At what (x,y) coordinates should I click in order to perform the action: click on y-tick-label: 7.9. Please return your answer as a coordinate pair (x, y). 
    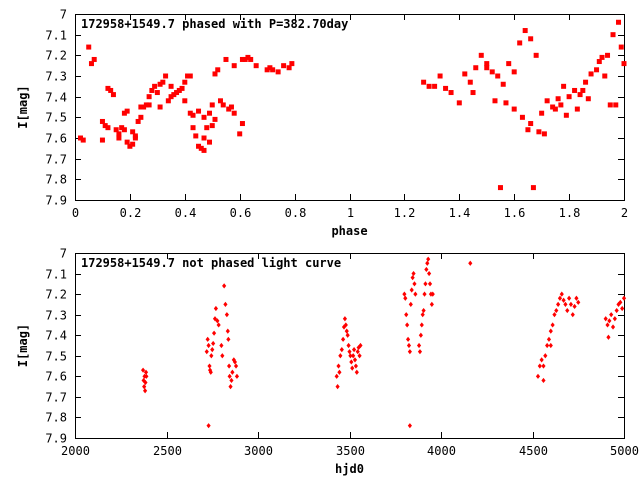
    Looking at the image, I should click on (56, 201).